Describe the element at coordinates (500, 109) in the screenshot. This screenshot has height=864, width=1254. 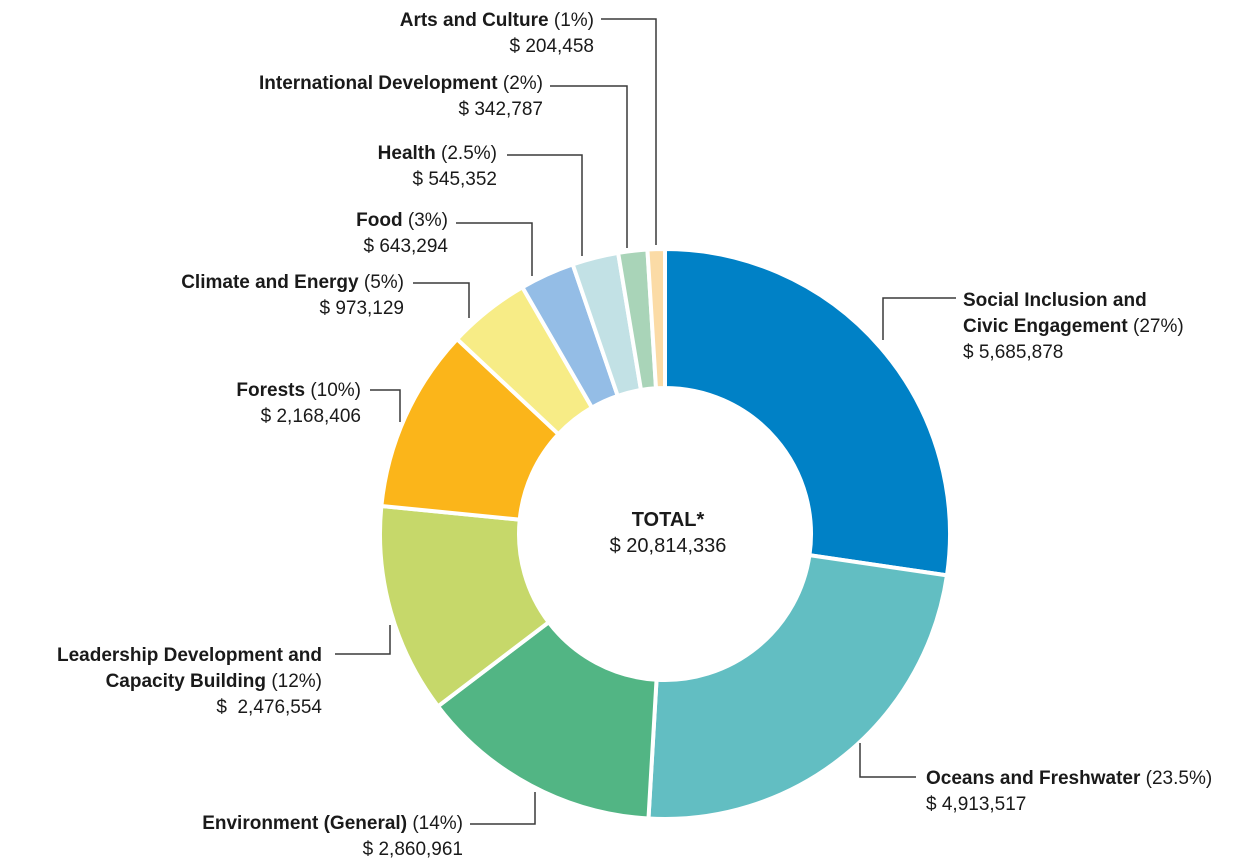
I see `slice-amount: $ 342,787` at that location.